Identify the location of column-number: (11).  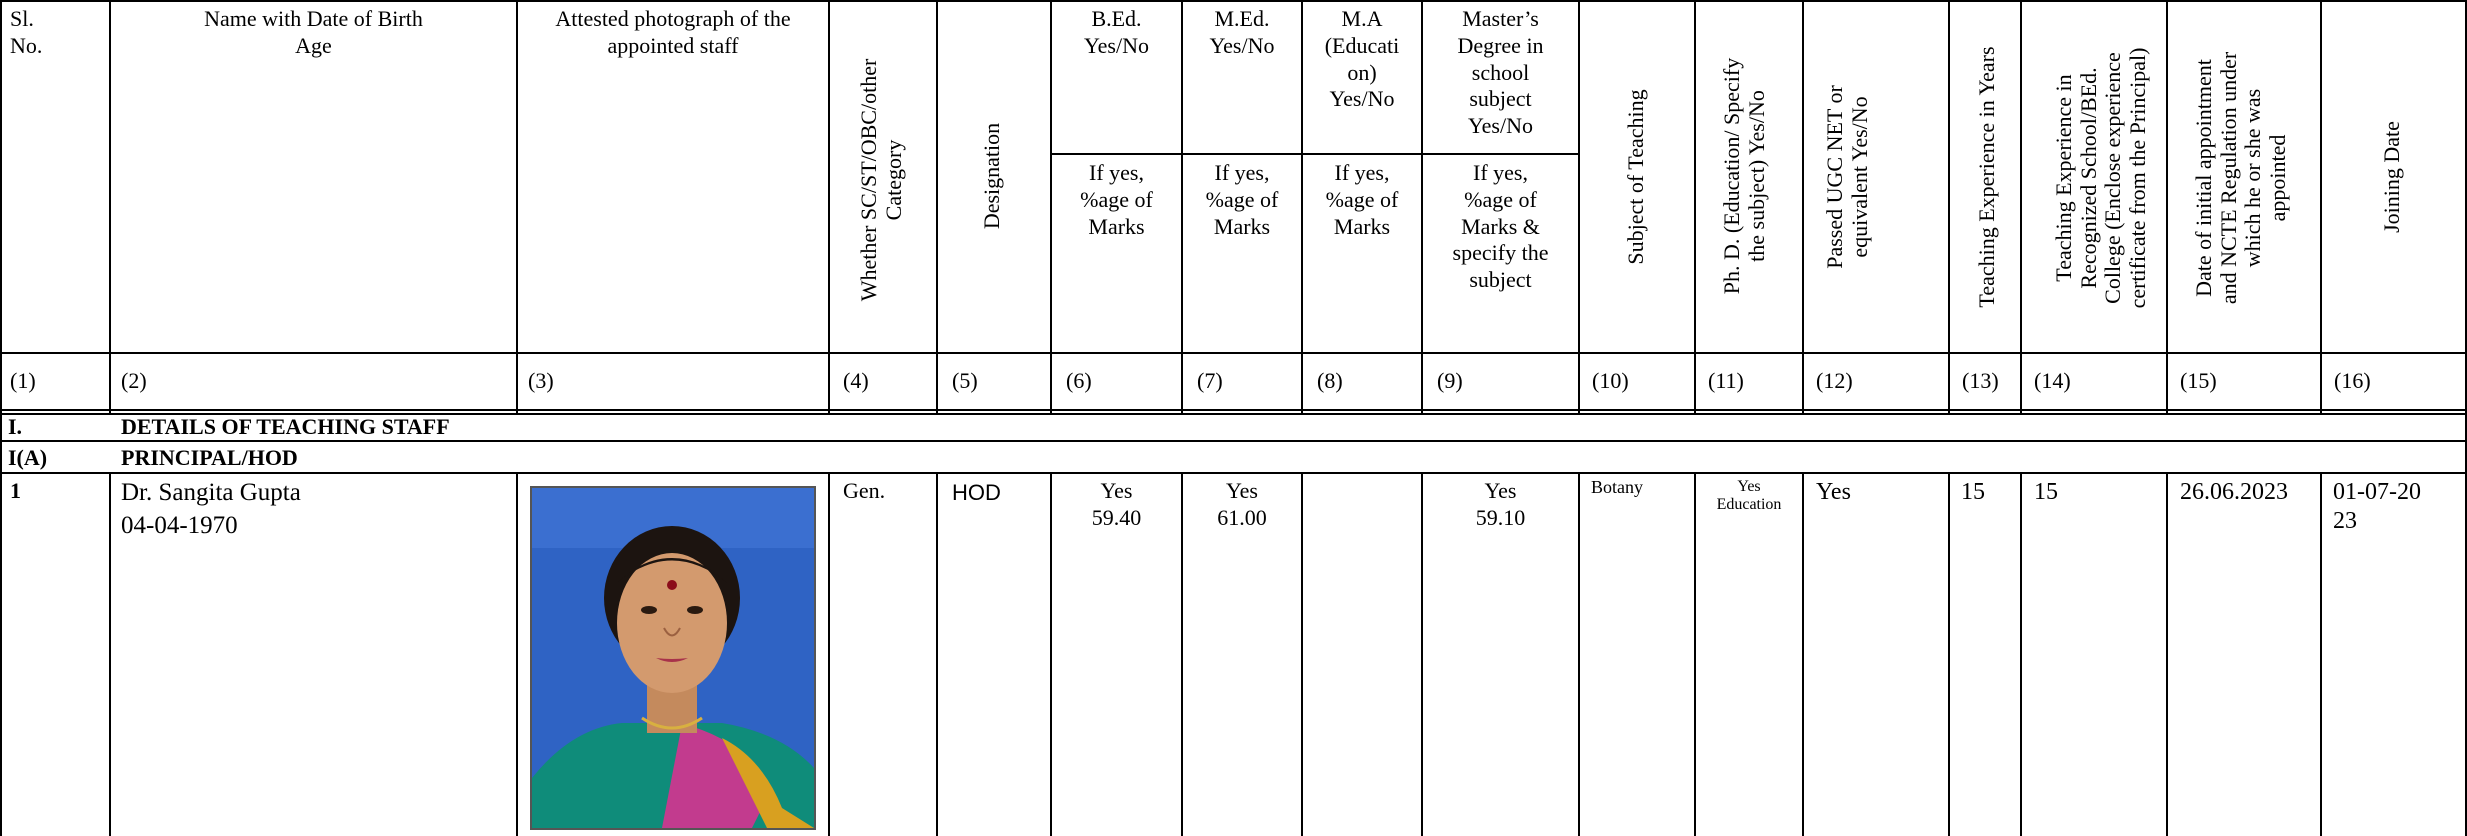
(1726, 380).